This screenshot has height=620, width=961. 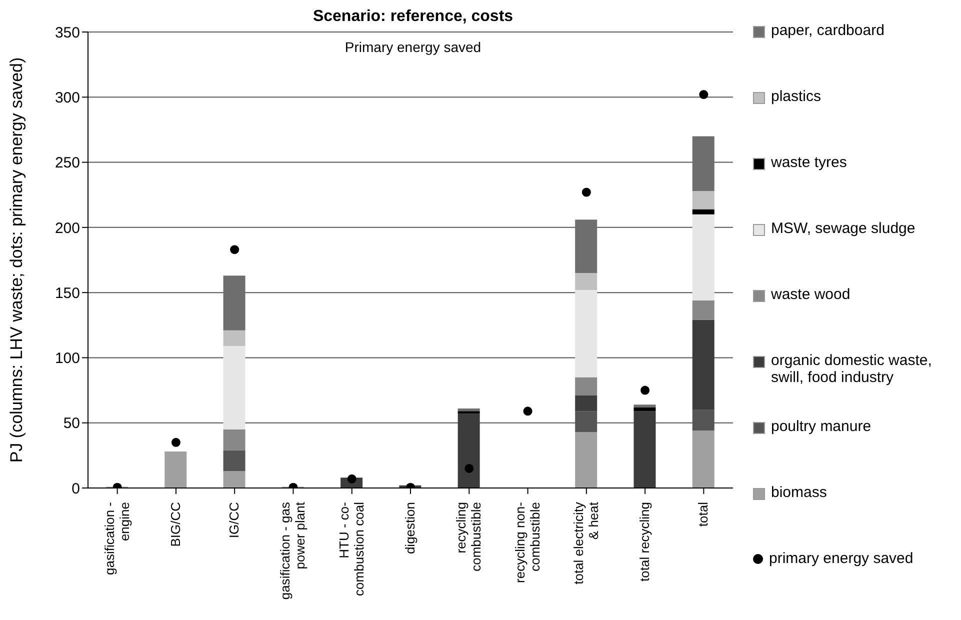 What do you see at coordinates (841, 558) in the screenshot?
I see `legend-label: primary energy saved` at bounding box center [841, 558].